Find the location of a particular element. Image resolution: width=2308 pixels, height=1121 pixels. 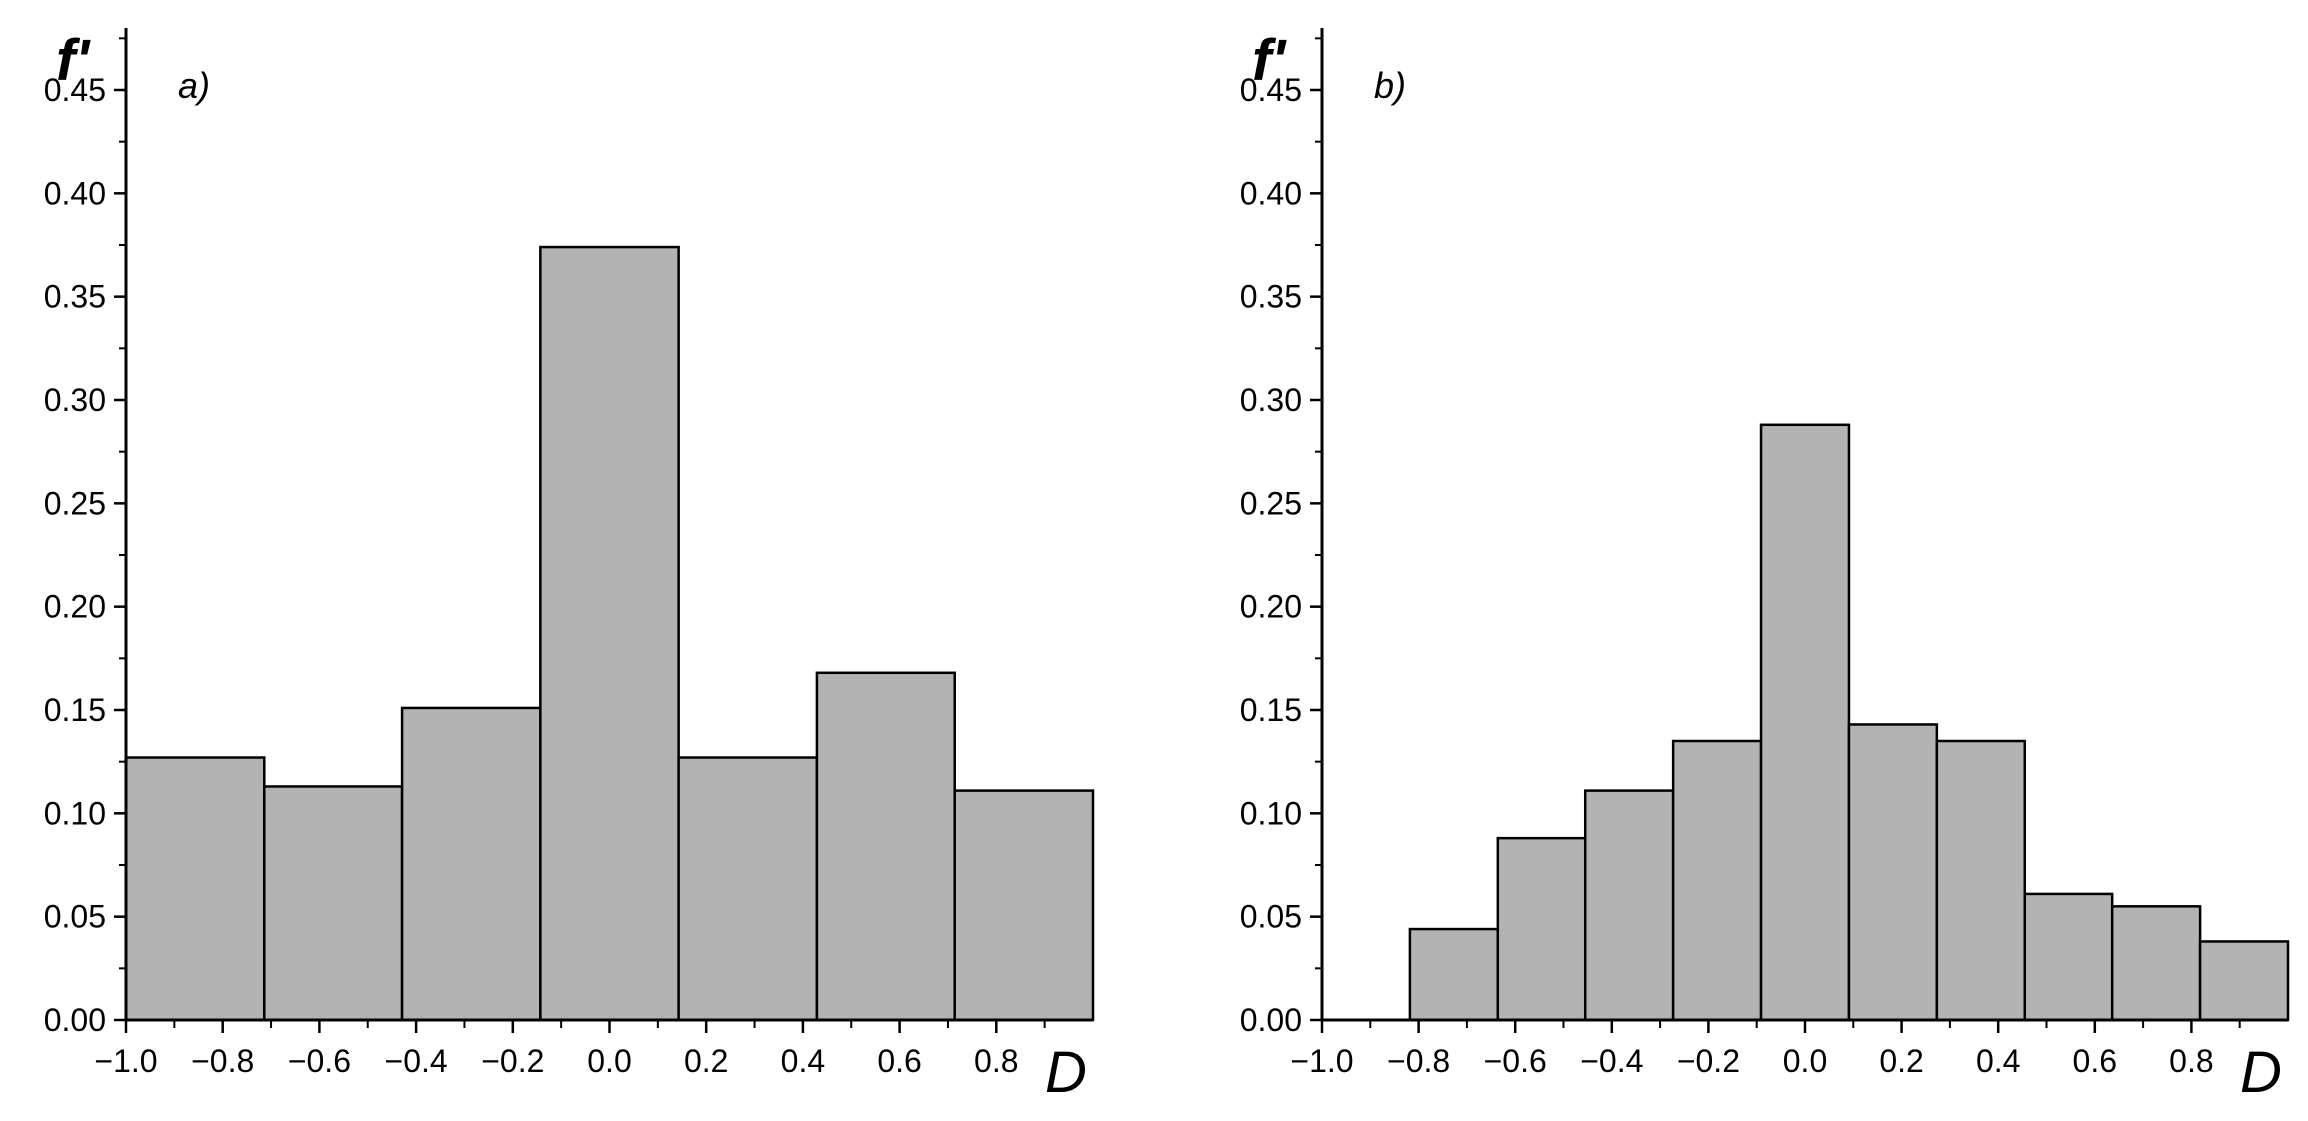

panel-label: b) is located at coordinates (1390, 85).